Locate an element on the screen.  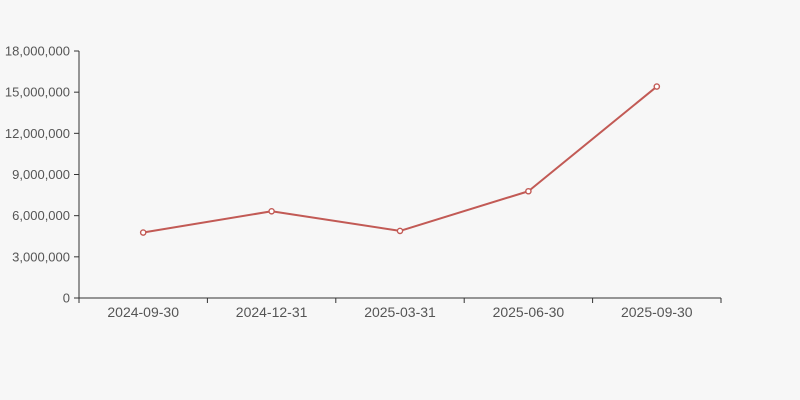
x-axis-tick-label: 2024-12-31 is located at coordinates (272, 312).